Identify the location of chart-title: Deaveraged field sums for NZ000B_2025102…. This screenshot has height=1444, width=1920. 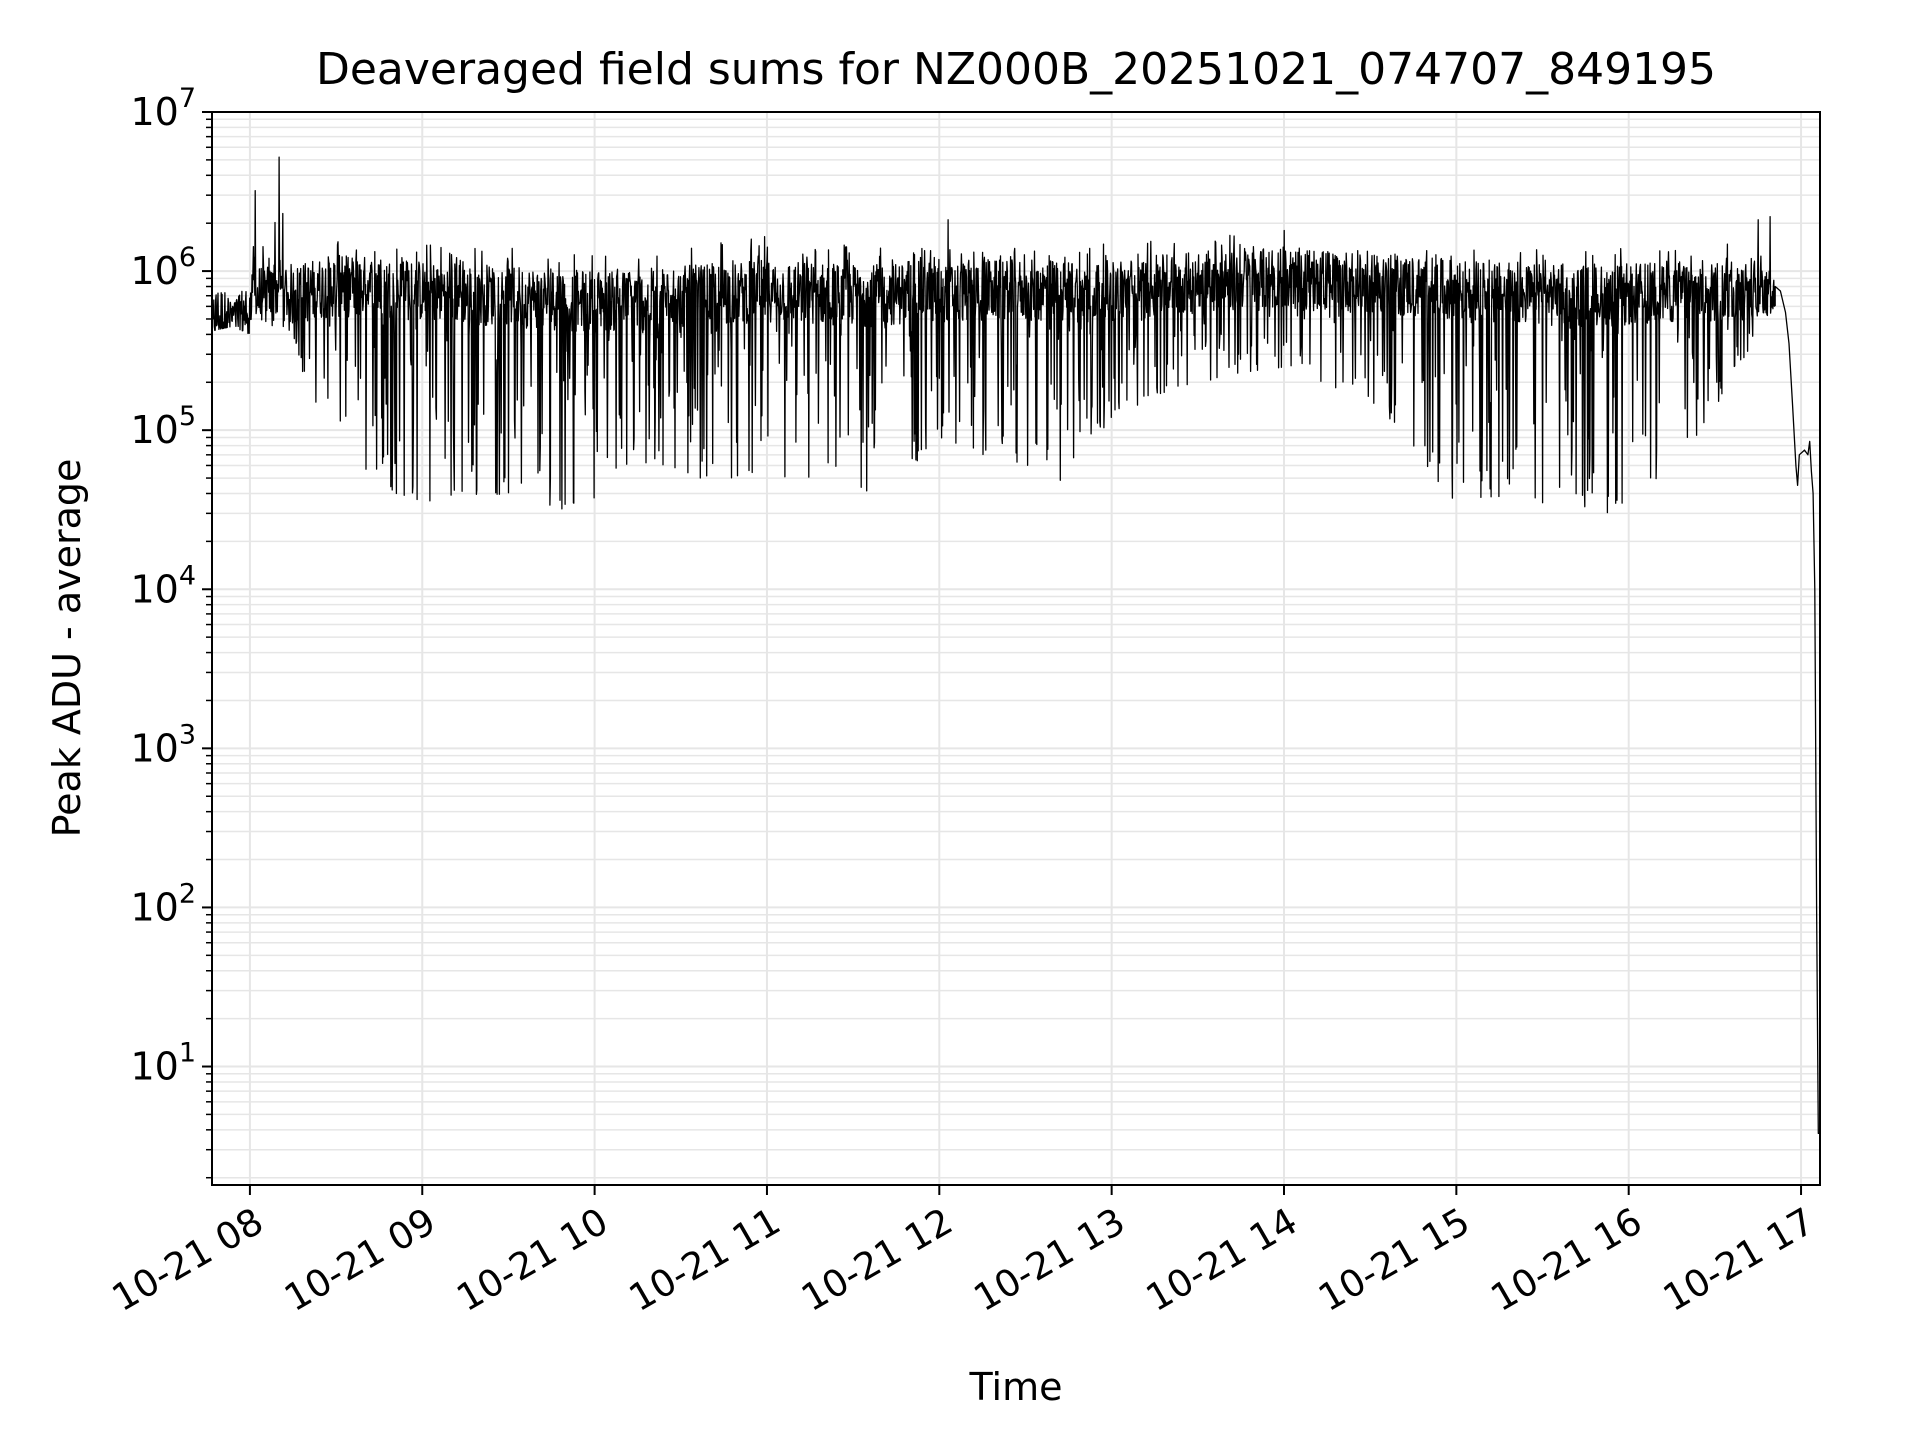
(1016, 69).